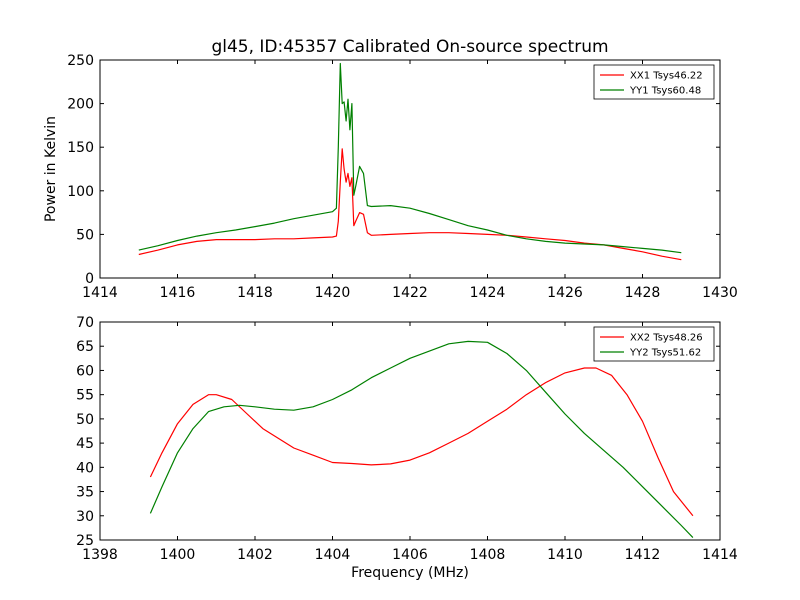  I want to click on bottom-x-tick-label: 1414, so click(720, 555).